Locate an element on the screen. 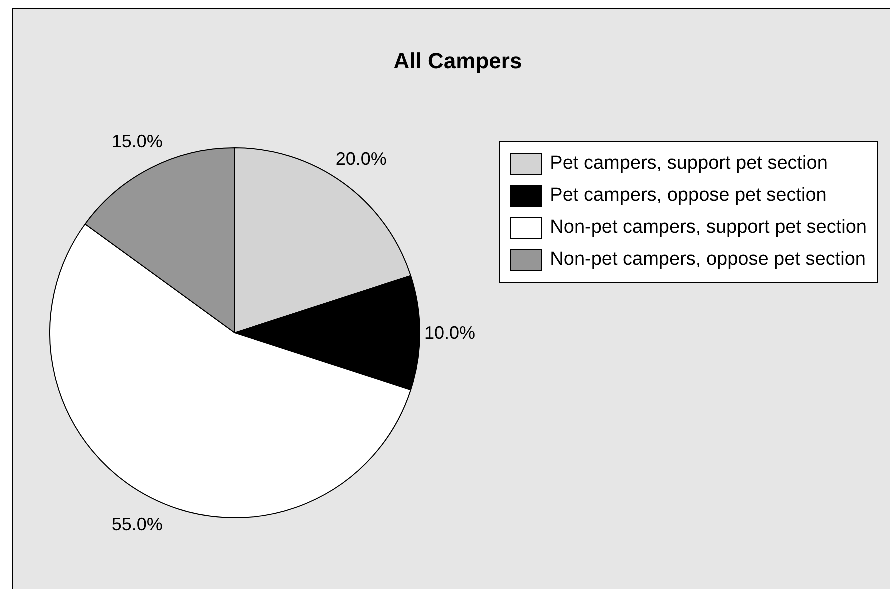 This screenshot has width=891, height=594. data-label: 15.0% is located at coordinates (137, 141).